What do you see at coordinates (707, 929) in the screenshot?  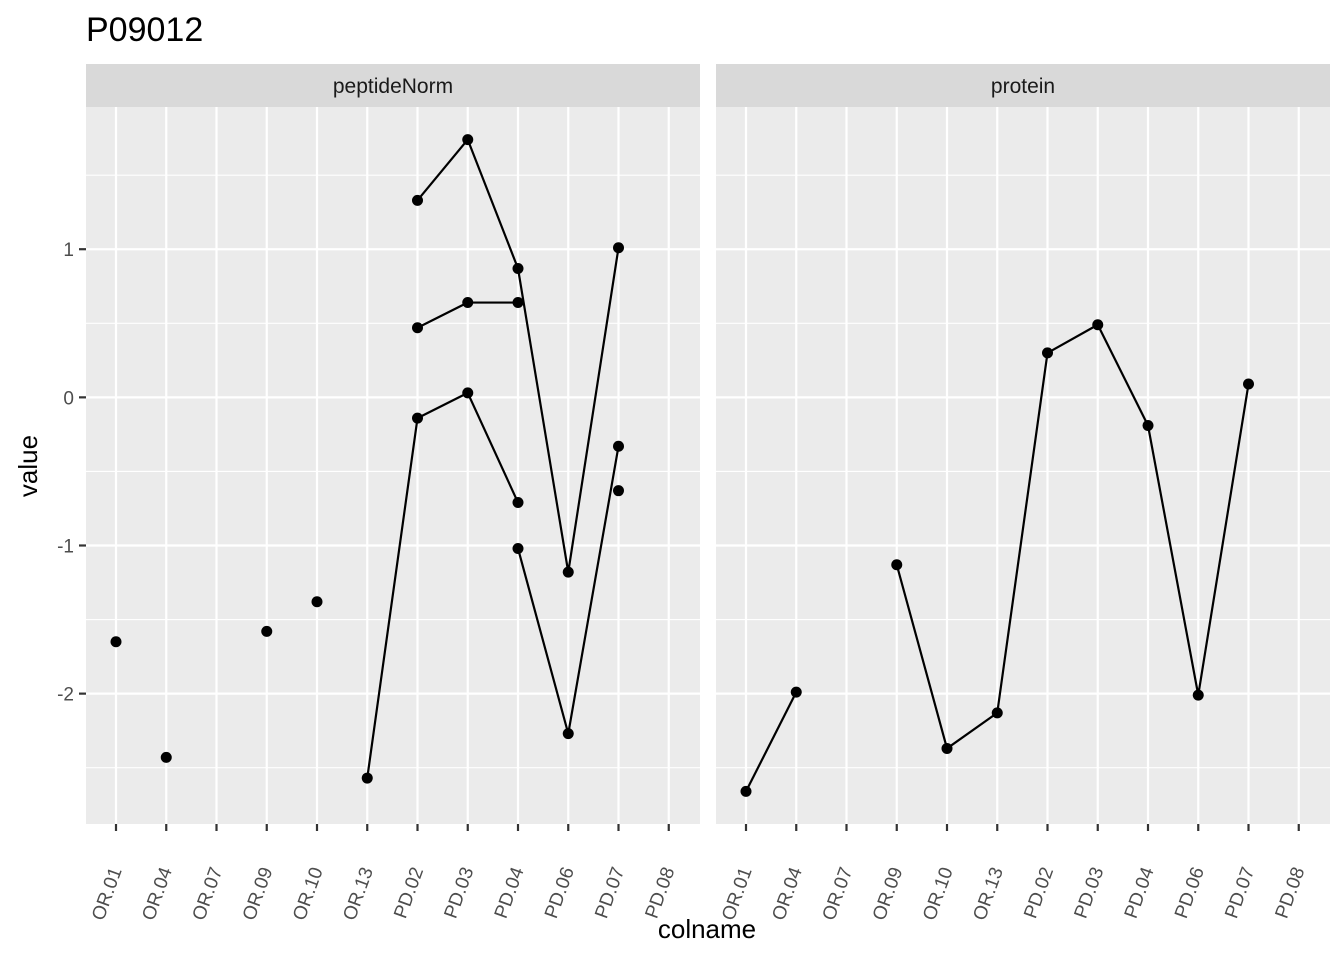 I see `x-axis-title: colname` at bounding box center [707, 929].